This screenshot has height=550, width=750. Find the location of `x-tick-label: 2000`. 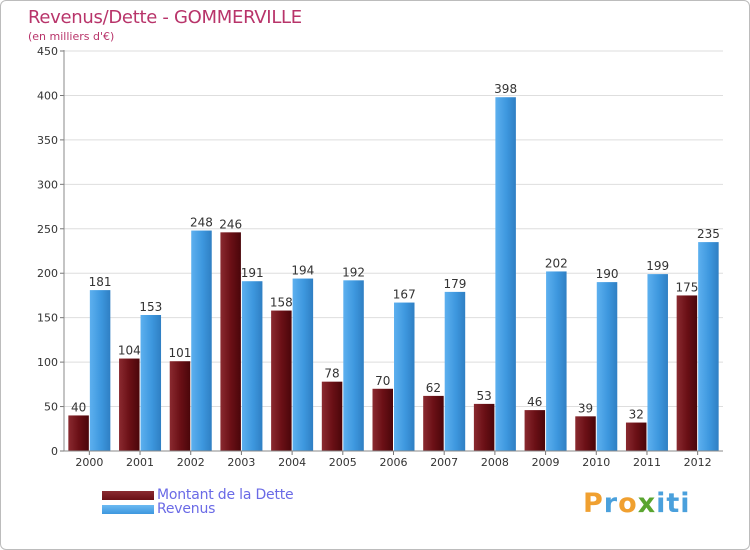

x-tick-label: 2000 is located at coordinates (89, 462).